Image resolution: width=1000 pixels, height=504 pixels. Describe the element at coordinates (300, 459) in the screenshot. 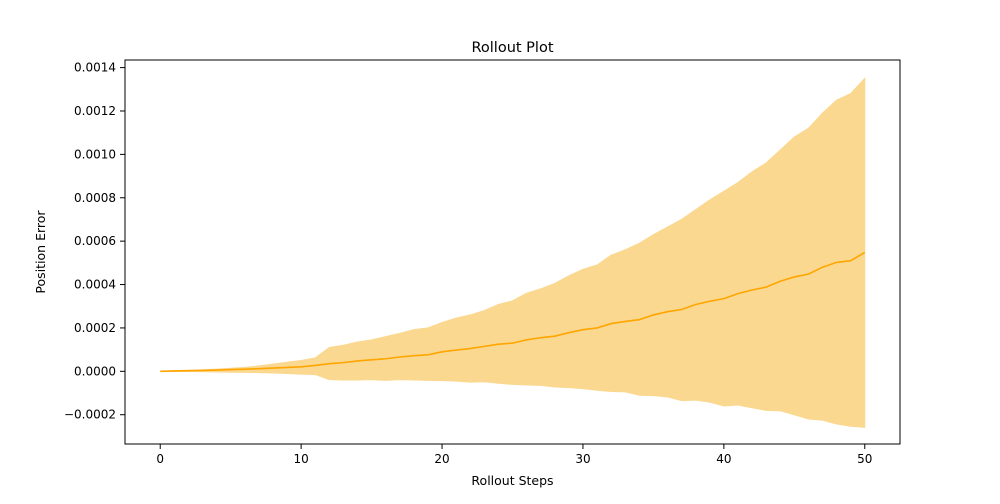

I see `x-tick-label: 10` at that location.